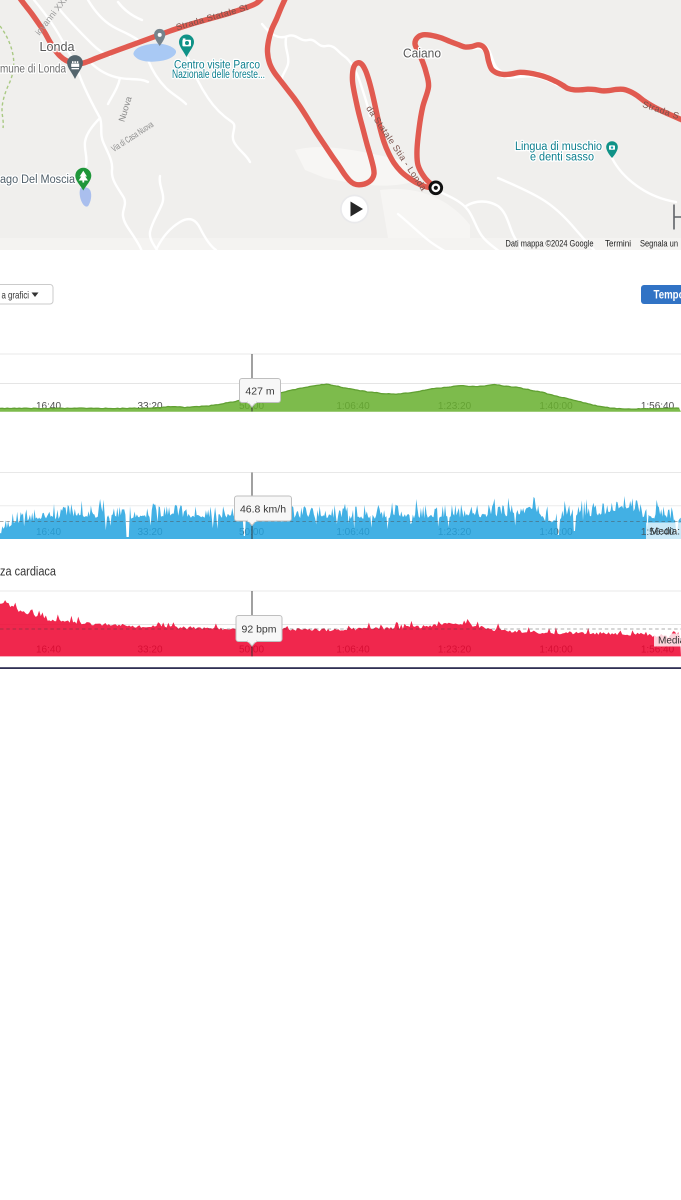 This screenshot has height=1200, width=681. What do you see at coordinates (48, 406) in the screenshot?
I see `svg-text: 16:40` at bounding box center [48, 406].